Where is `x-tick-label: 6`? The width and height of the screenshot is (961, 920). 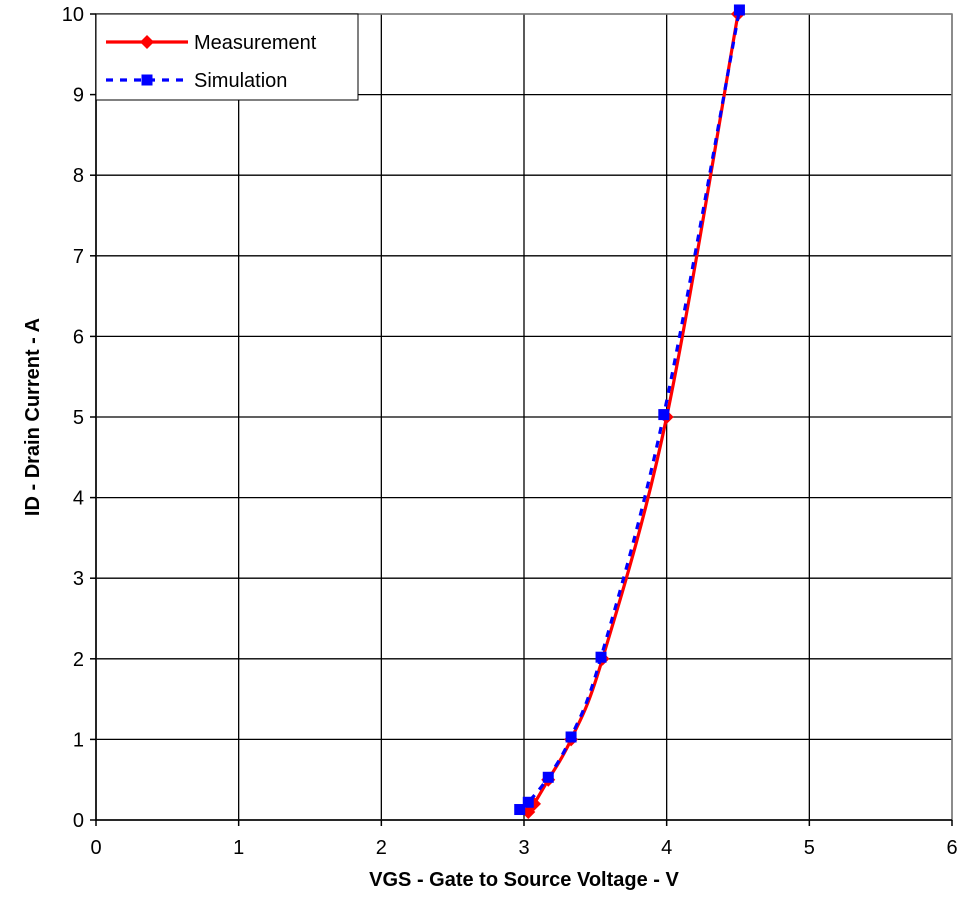
x-tick-label: 6 is located at coordinates (951, 848).